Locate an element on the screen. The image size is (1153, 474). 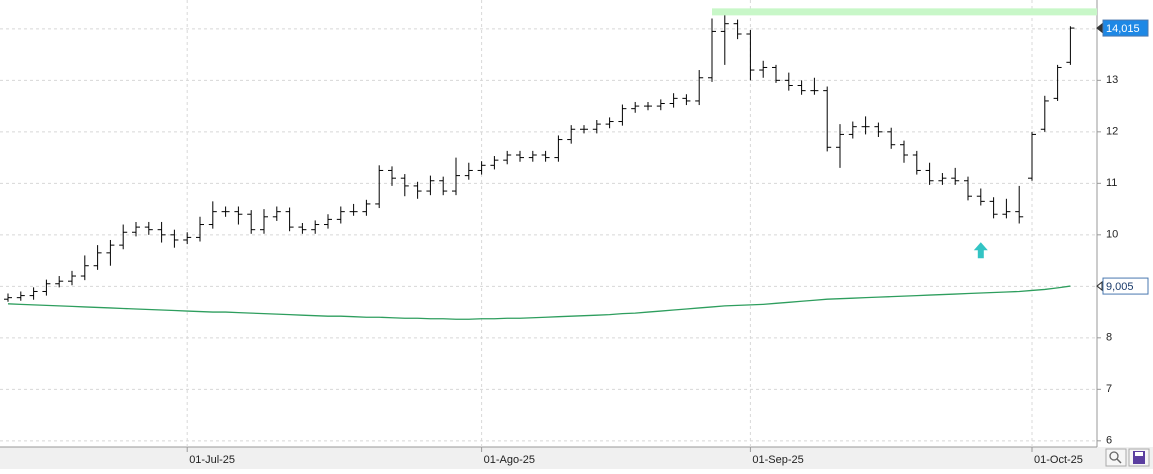
price-label: 14,015 is located at coordinates (1123, 29).